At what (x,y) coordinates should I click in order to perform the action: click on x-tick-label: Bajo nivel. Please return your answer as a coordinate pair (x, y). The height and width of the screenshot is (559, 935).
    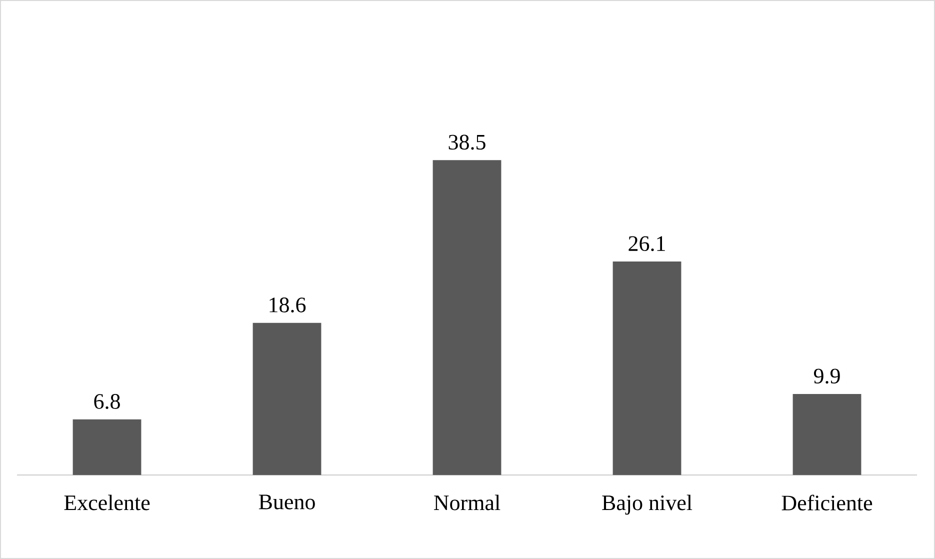
    Looking at the image, I should click on (647, 504).